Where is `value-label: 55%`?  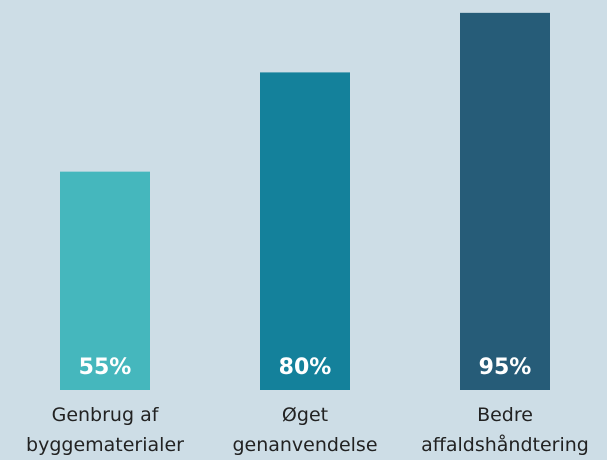
value-label: 55% is located at coordinates (105, 367).